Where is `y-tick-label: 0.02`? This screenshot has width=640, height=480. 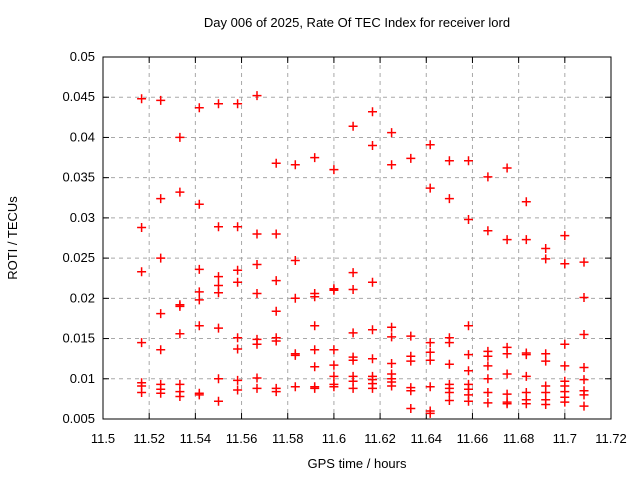 y-tick-label: 0.02 is located at coordinates (82, 297).